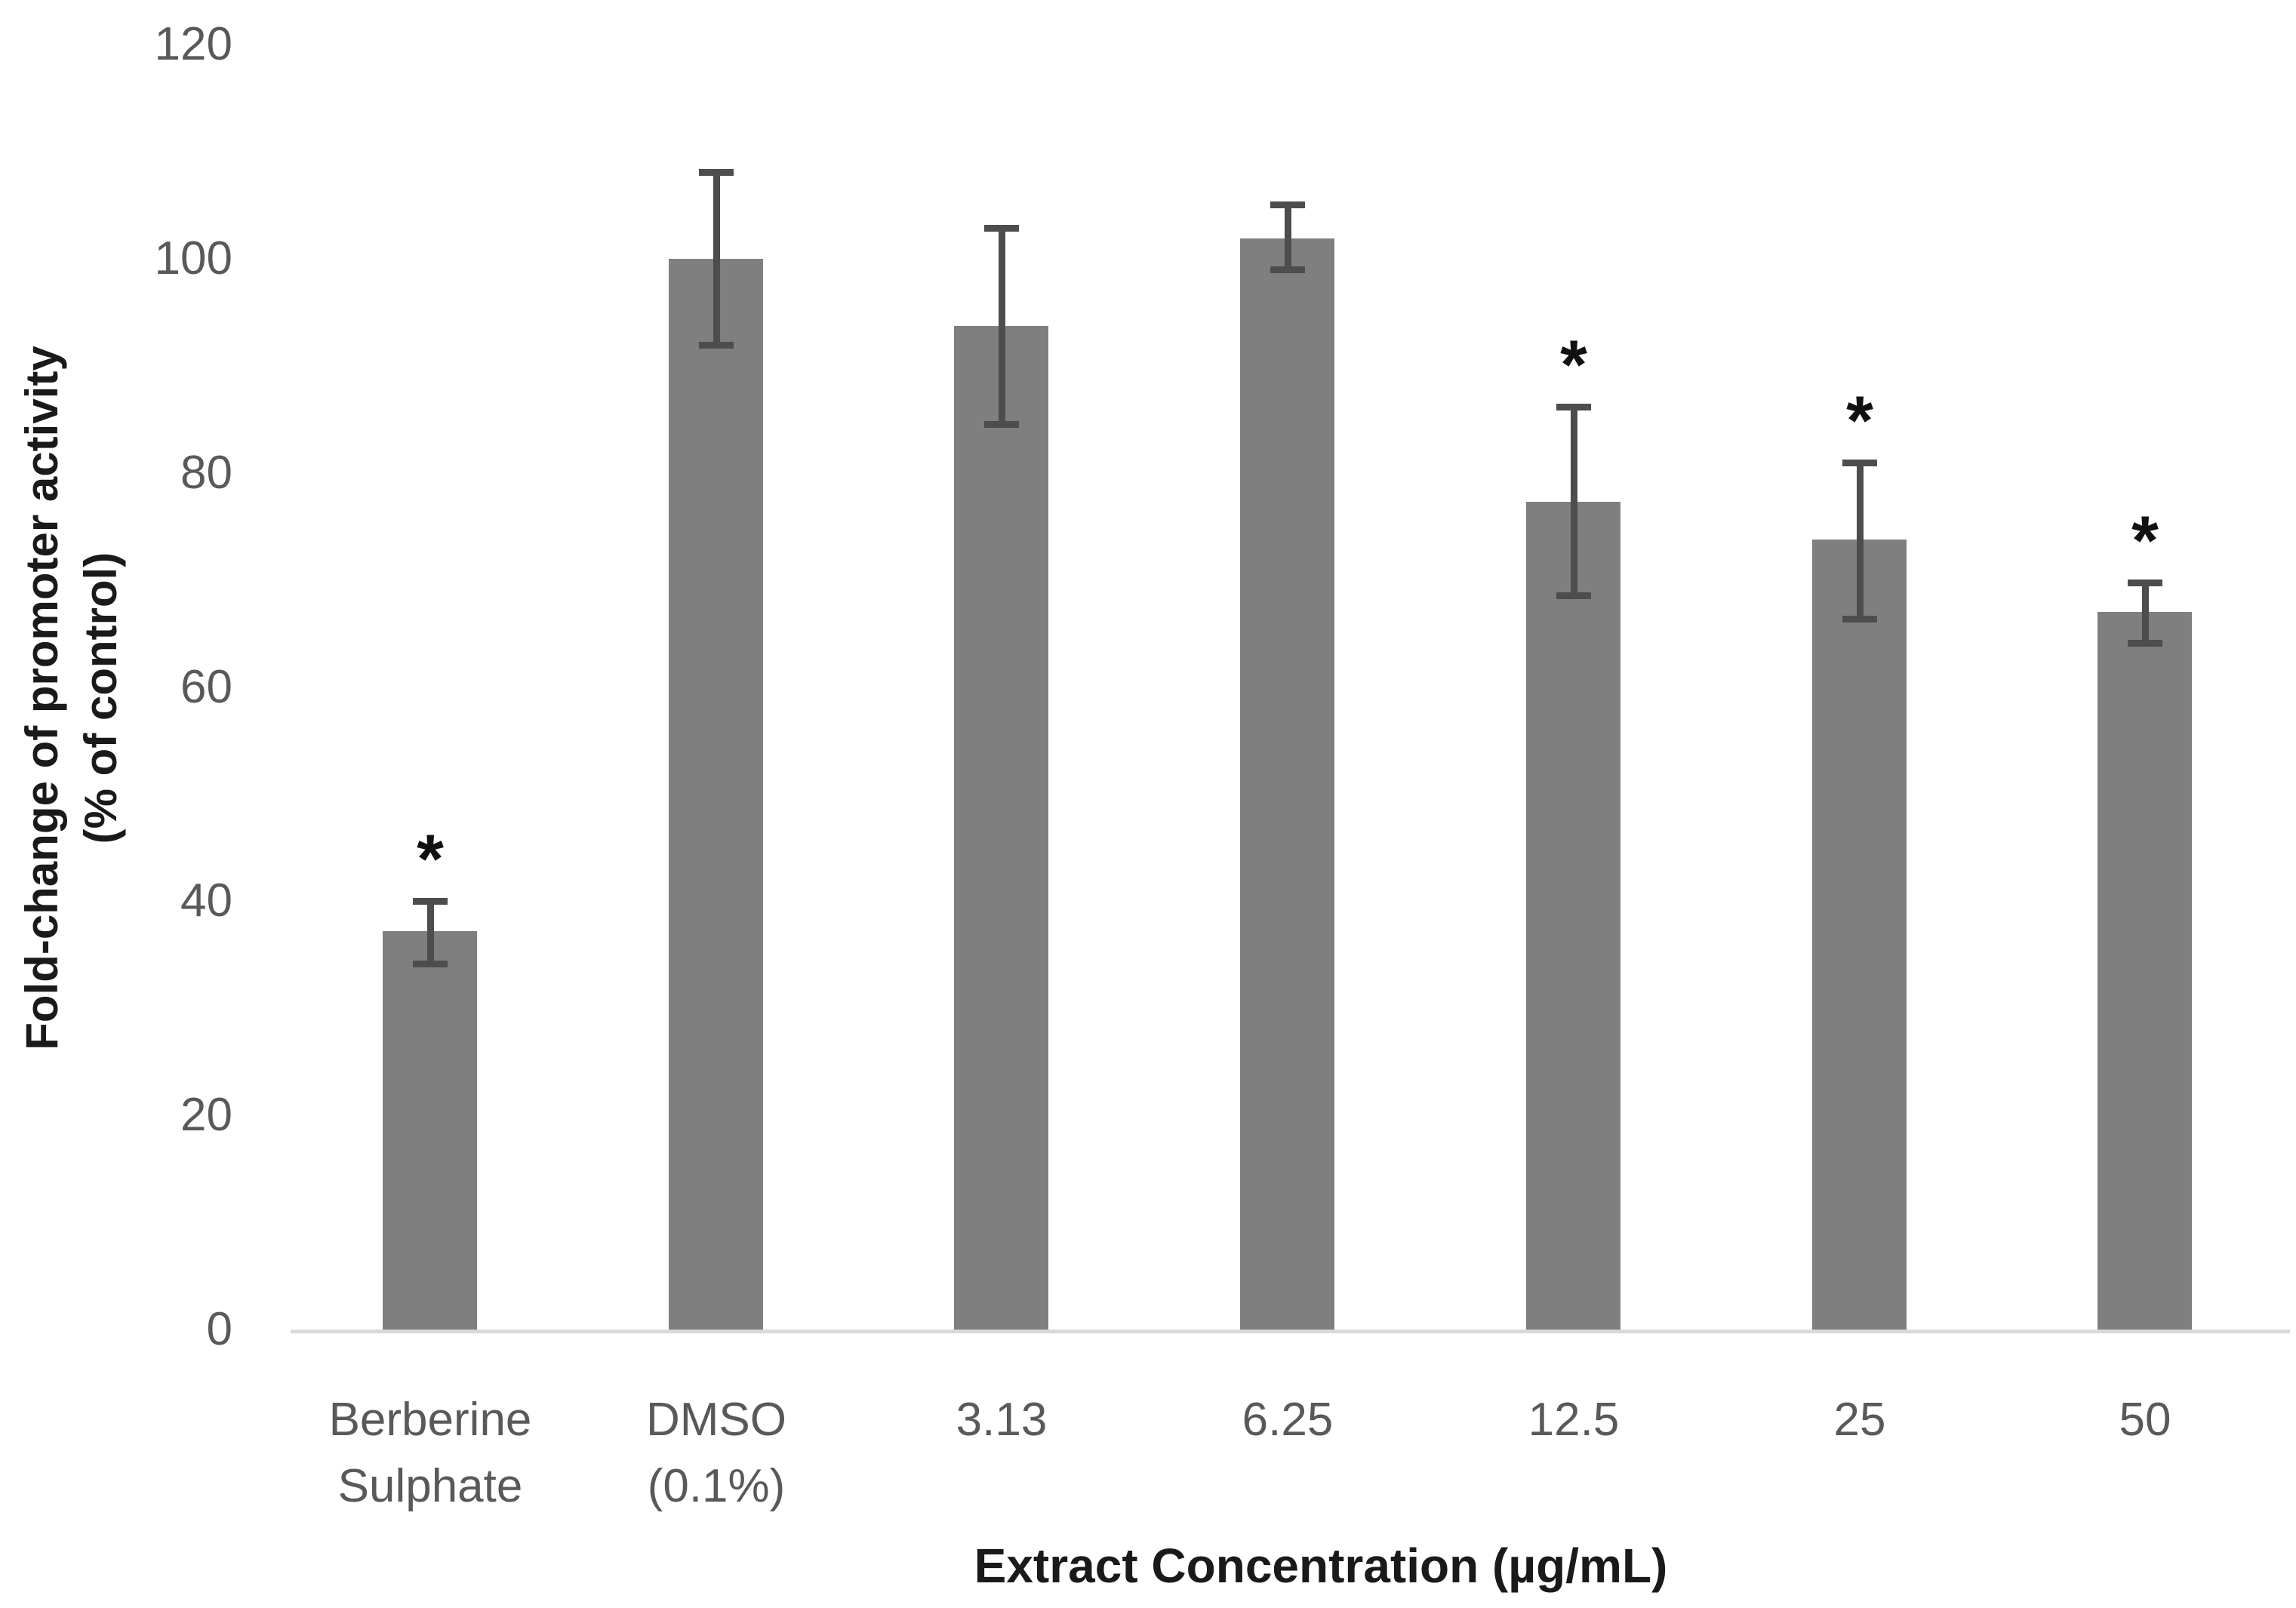  Describe the element at coordinates (206, 473) in the screenshot. I see `y-tick-label: 80` at that location.